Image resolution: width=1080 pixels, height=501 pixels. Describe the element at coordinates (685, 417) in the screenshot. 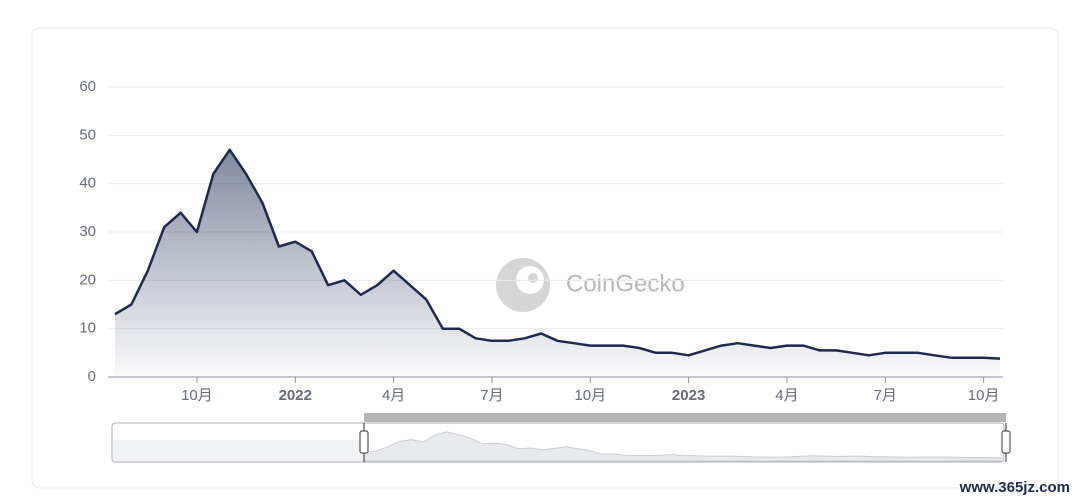

I see `navigator-scrollbar` at that location.